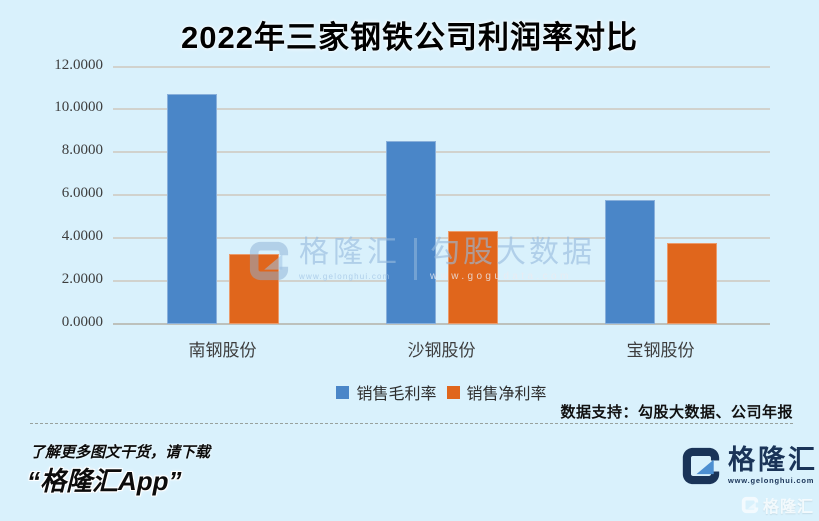  What do you see at coordinates (78, 107) in the screenshot?
I see `y-tick-label: 10.0000` at bounding box center [78, 107].